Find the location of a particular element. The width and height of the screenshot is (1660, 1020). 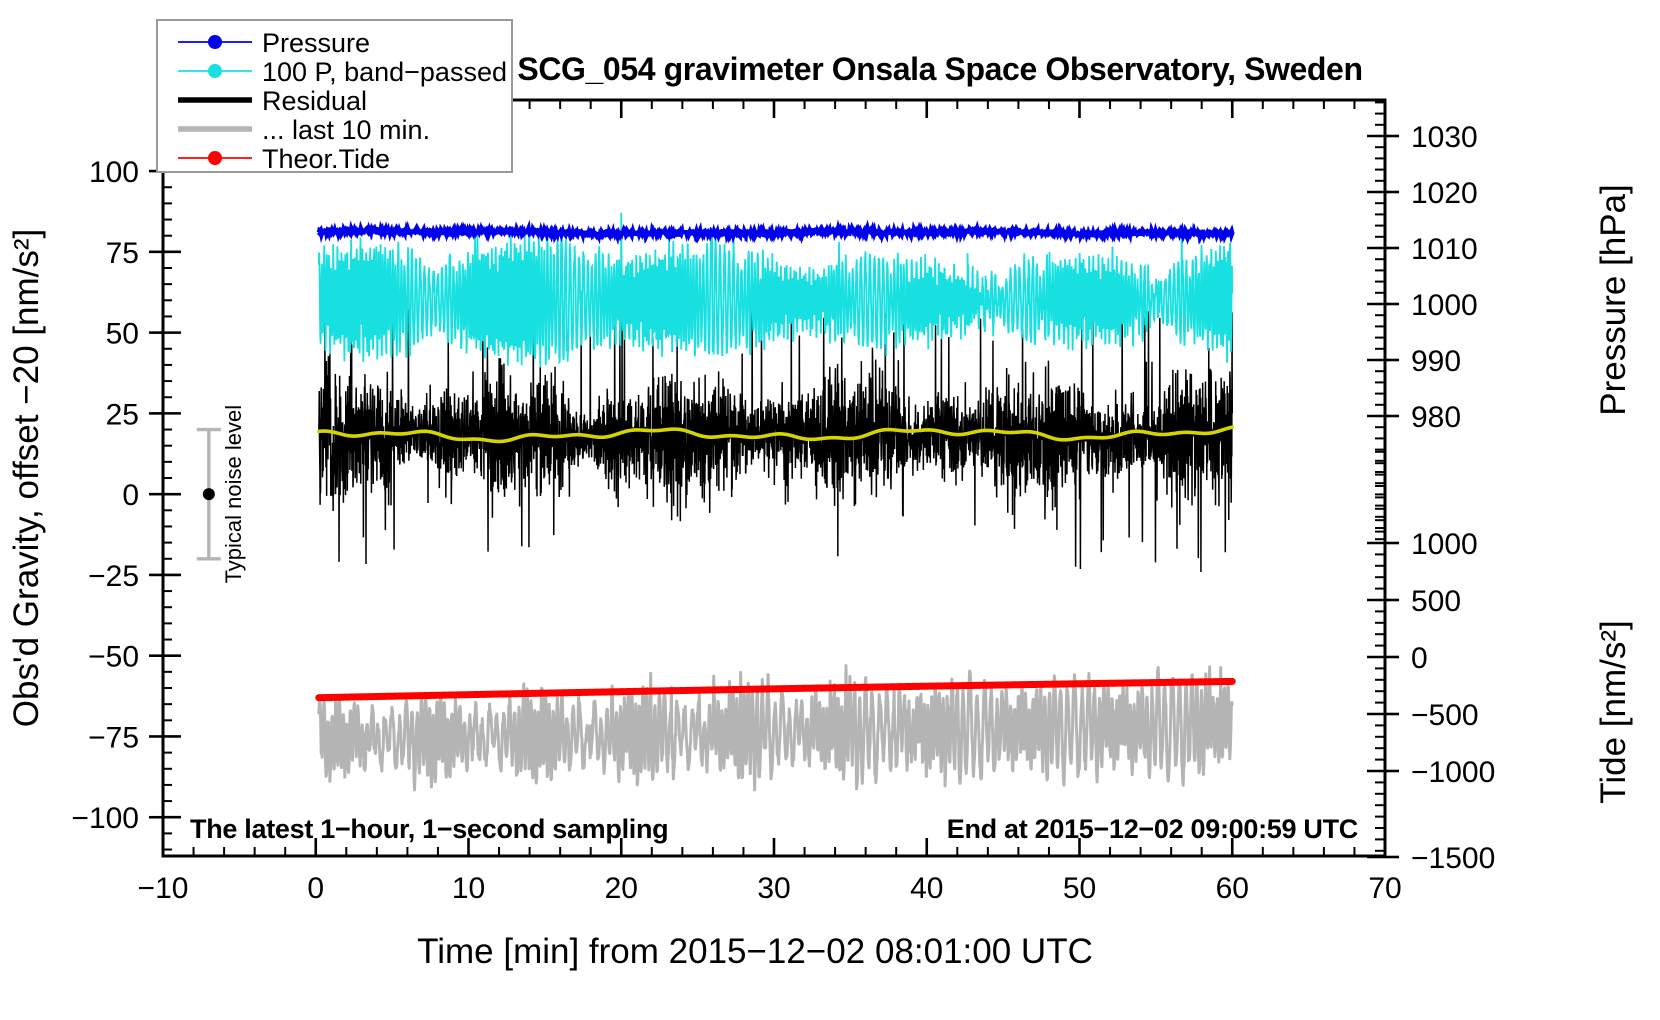

y-tick-label-pressure: 1030 is located at coordinates (1444, 137).